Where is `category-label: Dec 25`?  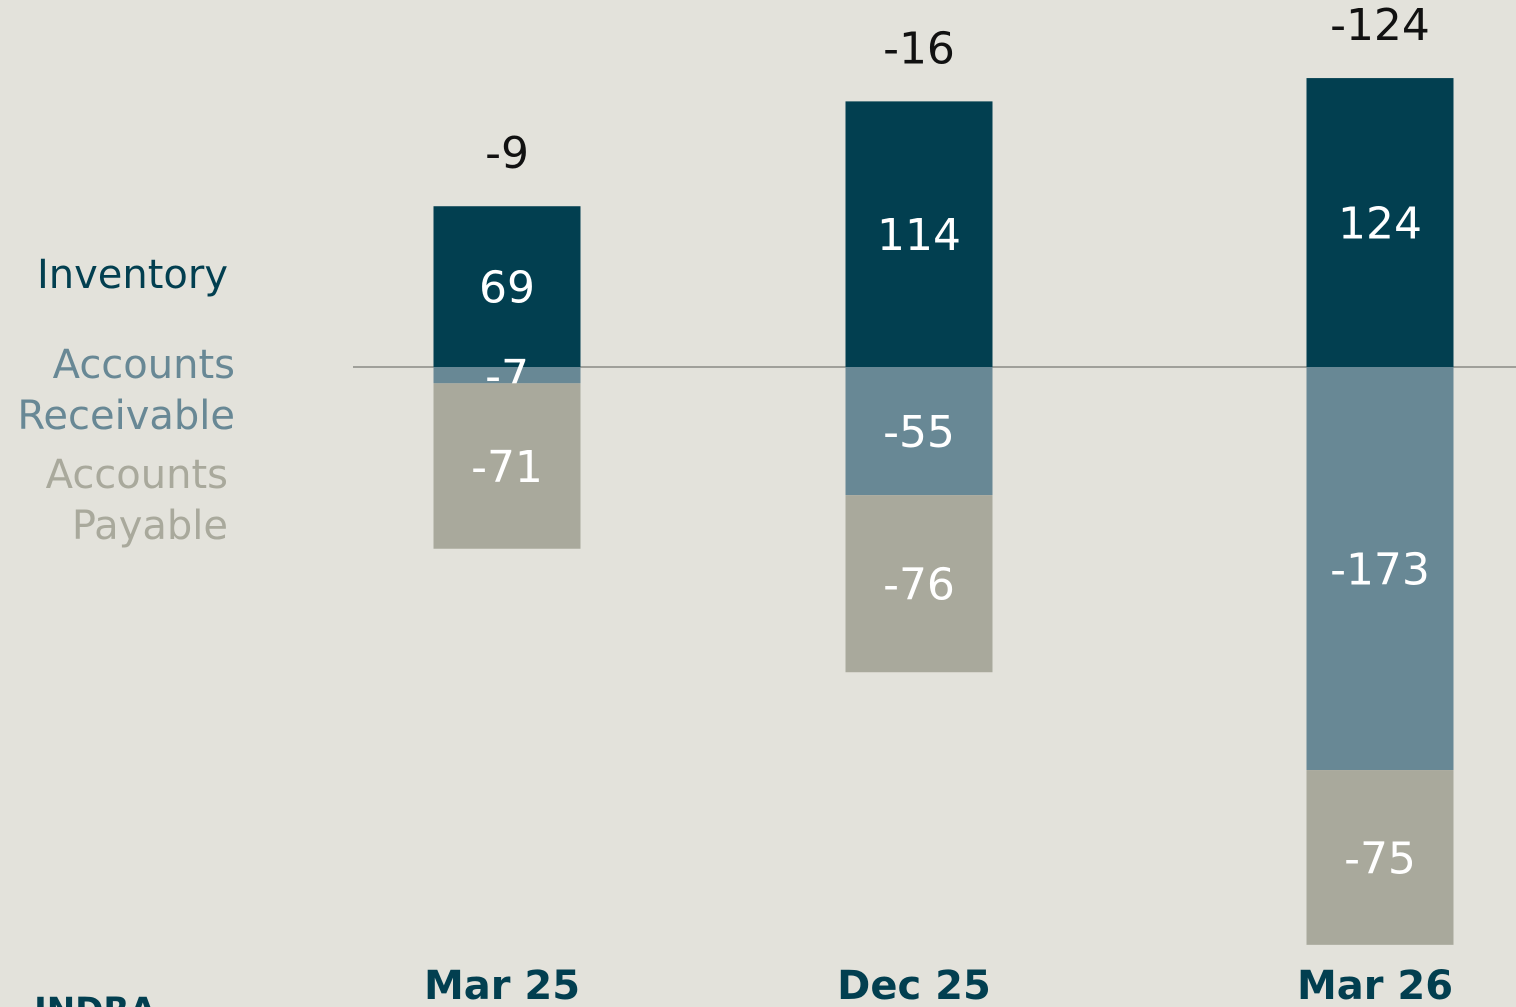 category-label: Dec 25 is located at coordinates (914, 985).